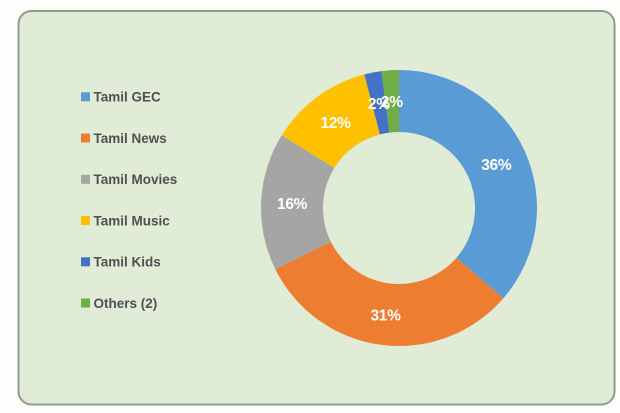 Image resolution: width=620 pixels, height=413 pixels. What do you see at coordinates (336, 123) in the screenshot?
I see `svg-text: 12%` at bounding box center [336, 123].